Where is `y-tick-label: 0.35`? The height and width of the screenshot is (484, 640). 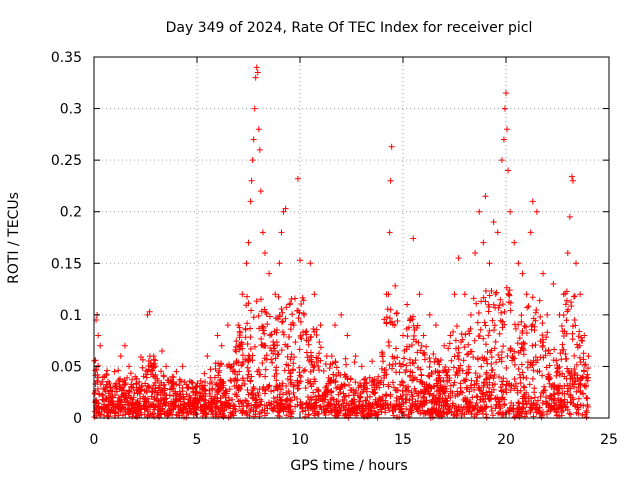
y-tick-label: 0.35 is located at coordinates (66, 58).